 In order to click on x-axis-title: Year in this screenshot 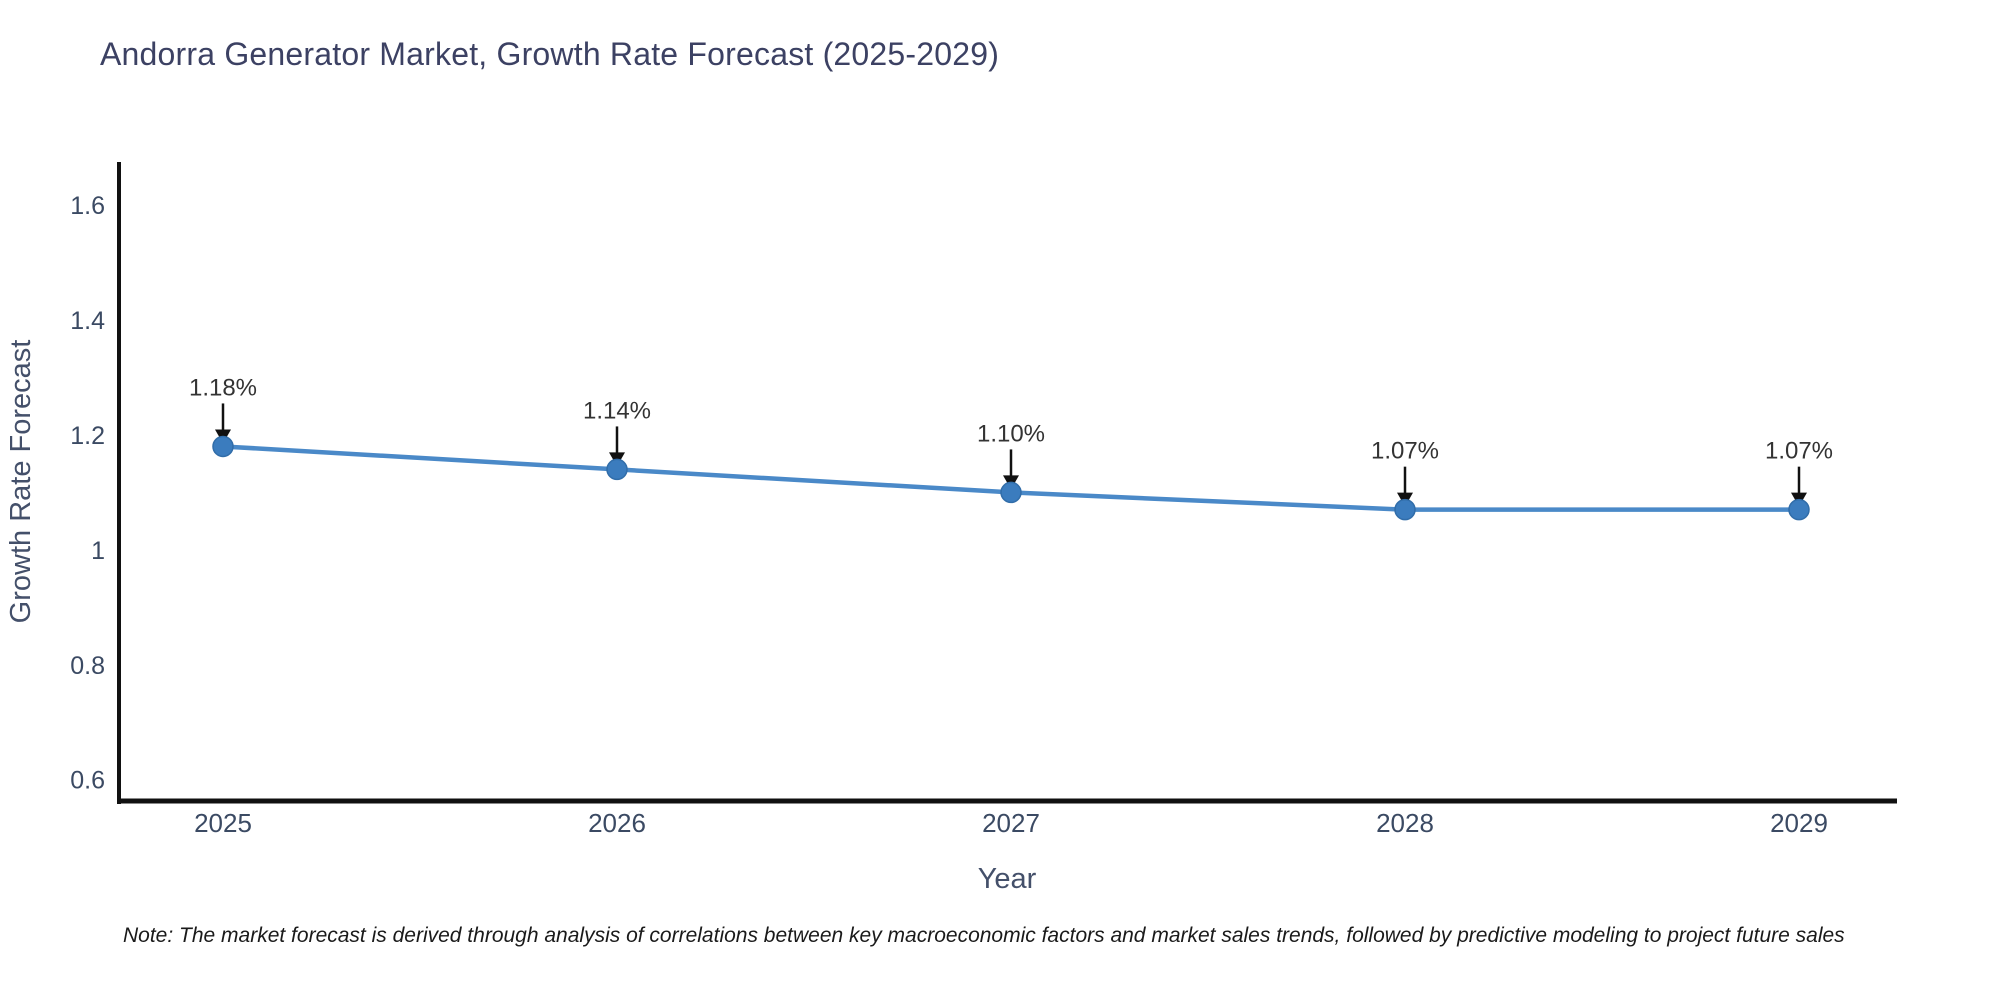, I will do `click(1007, 879)`.